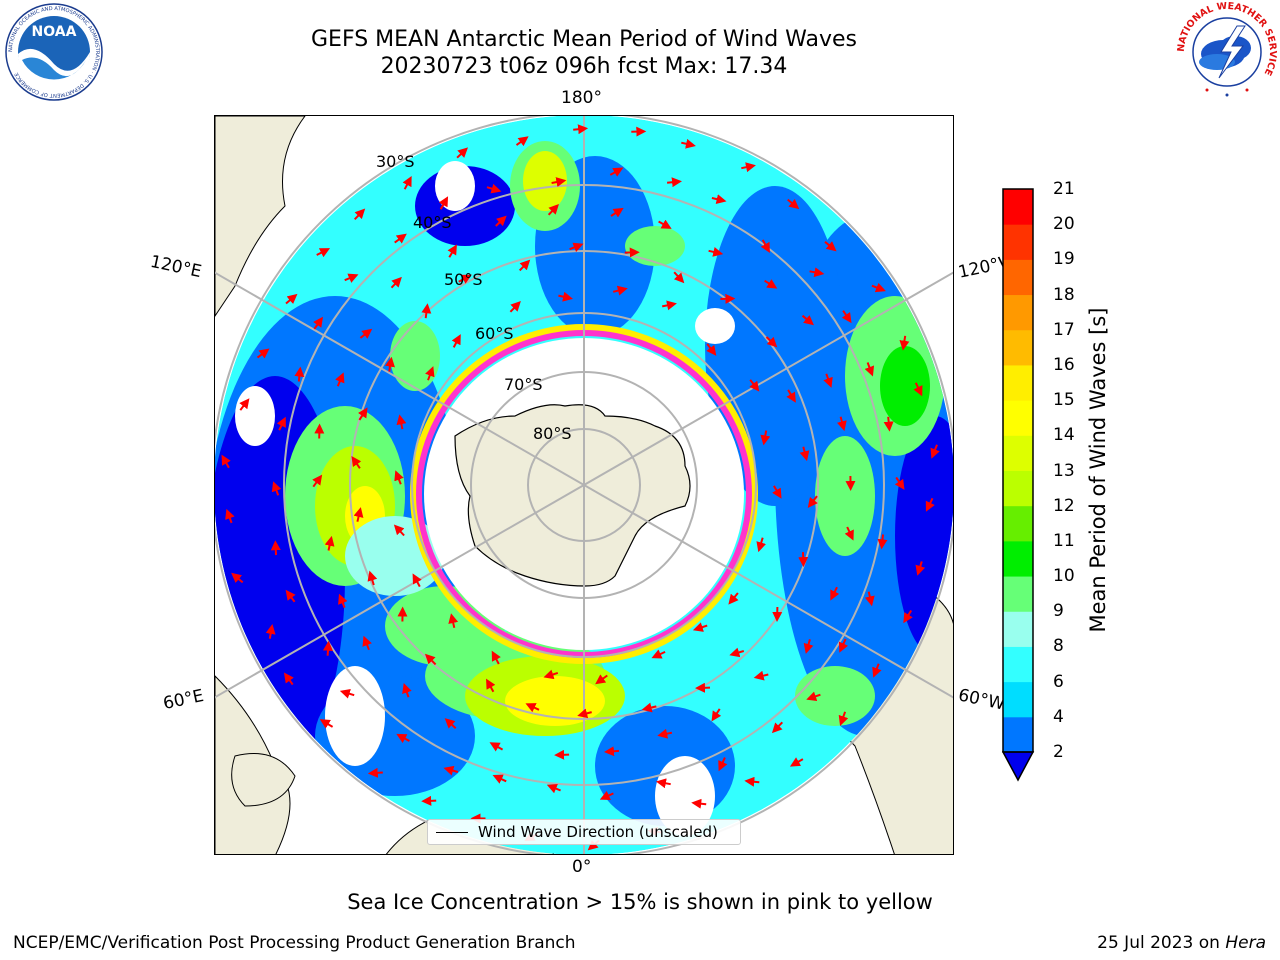 The height and width of the screenshot is (960, 1280). Describe the element at coordinates (494, 333) in the screenshot. I see `lat-label-60s: 60°S` at that location.